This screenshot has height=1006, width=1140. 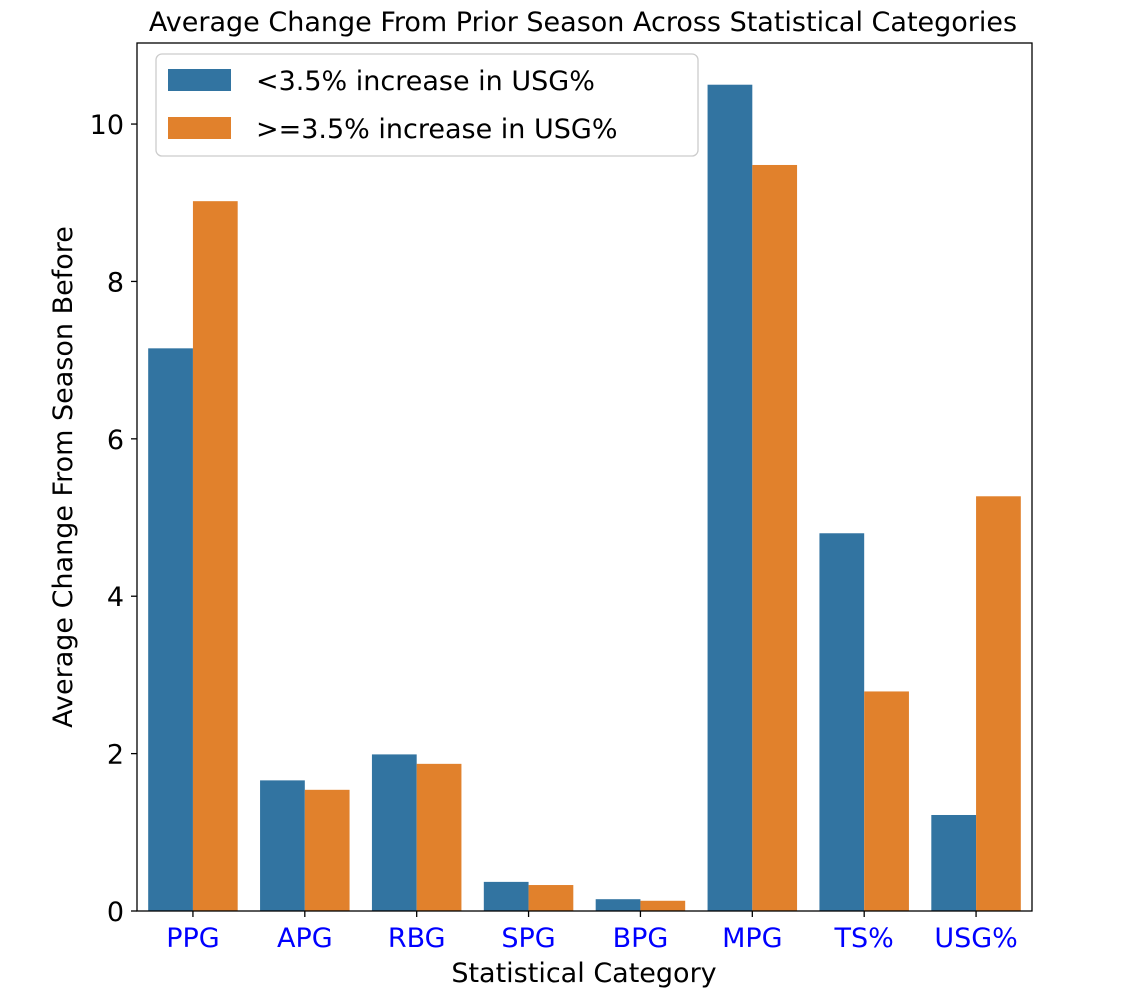 I want to click on x-tick-label: RBG, so click(x=417, y=938).